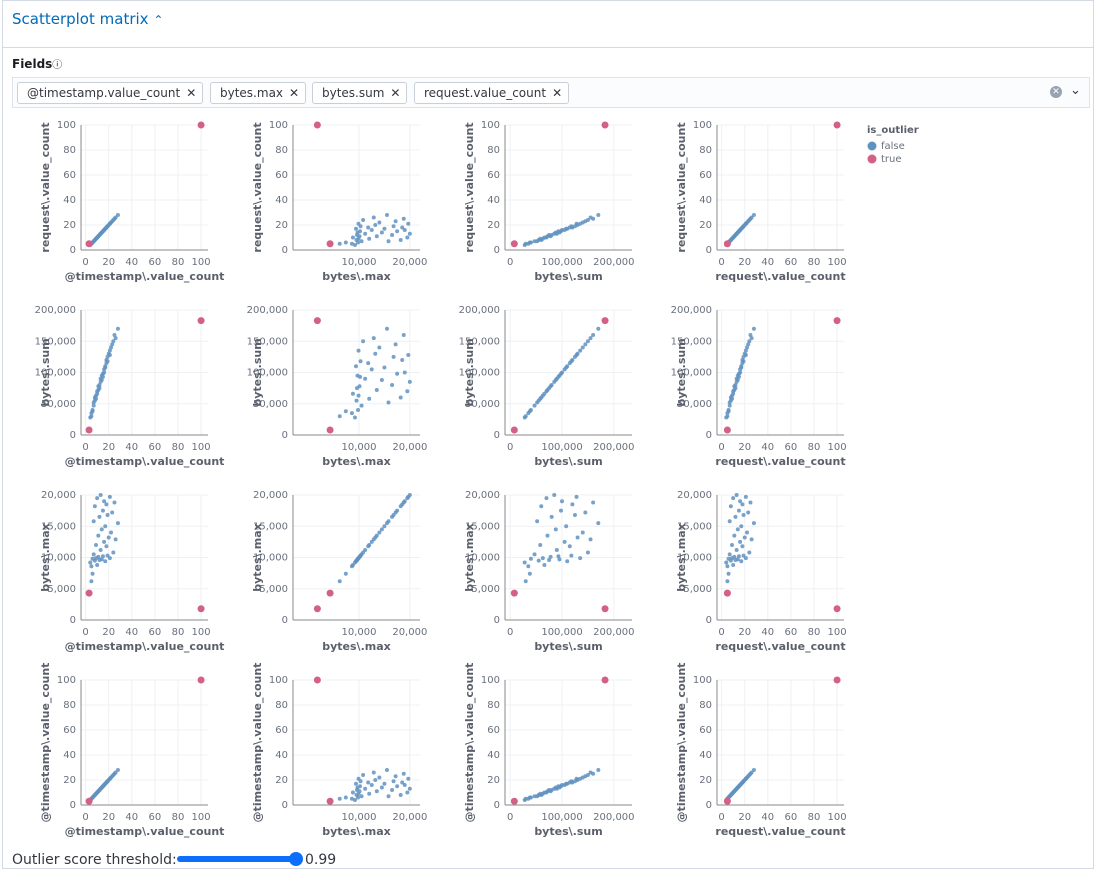  I want to click on slider-knob, so click(295, 859).